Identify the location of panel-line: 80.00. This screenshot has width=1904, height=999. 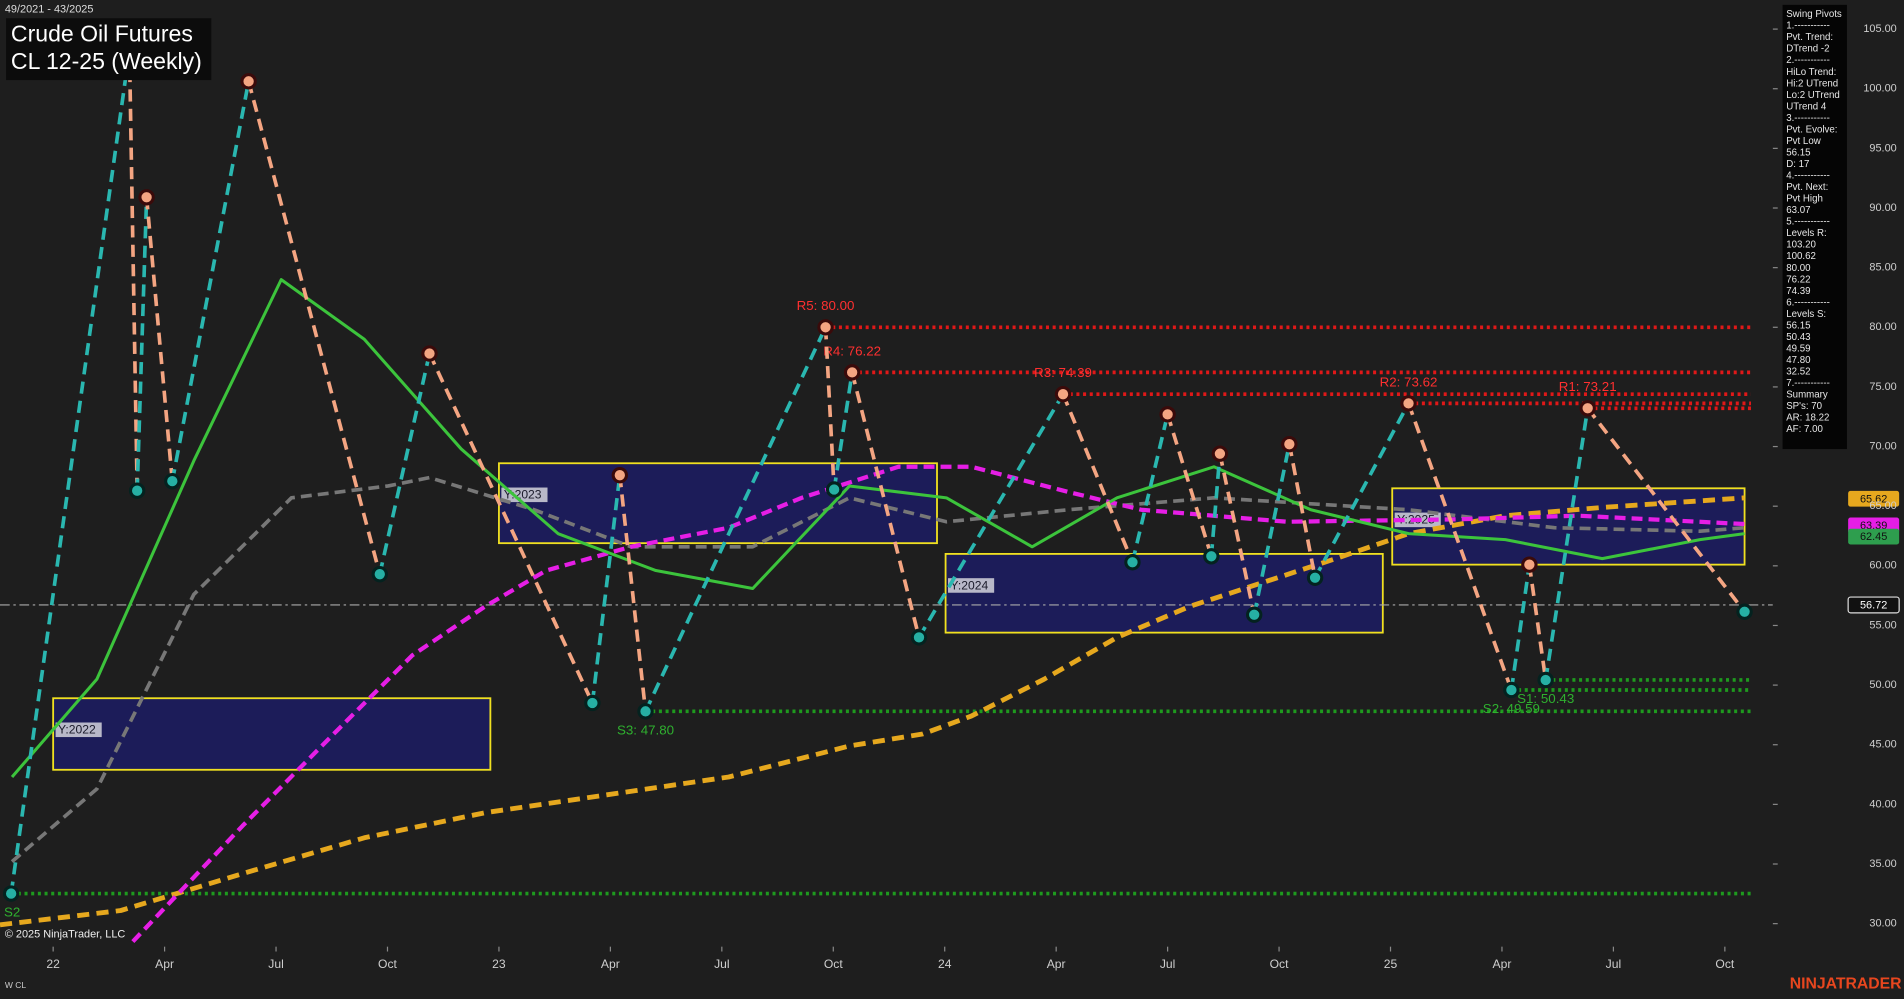
(1798, 268).